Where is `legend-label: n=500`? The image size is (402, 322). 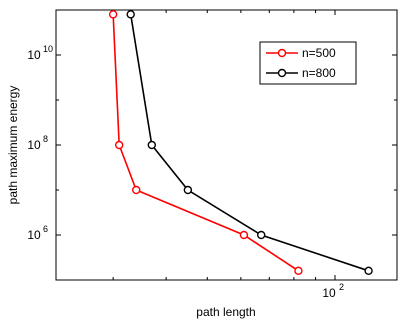
legend-label: n=500 is located at coordinates (319, 53).